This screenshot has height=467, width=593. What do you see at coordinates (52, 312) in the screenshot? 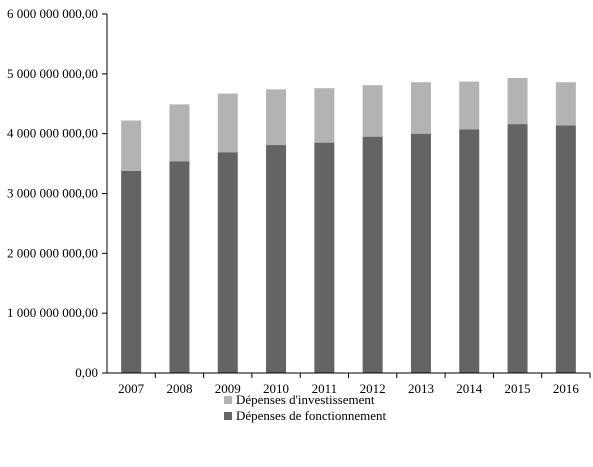
I see `y-tick-label: 1 000 000 000,00` at bounding box center [52, 312].